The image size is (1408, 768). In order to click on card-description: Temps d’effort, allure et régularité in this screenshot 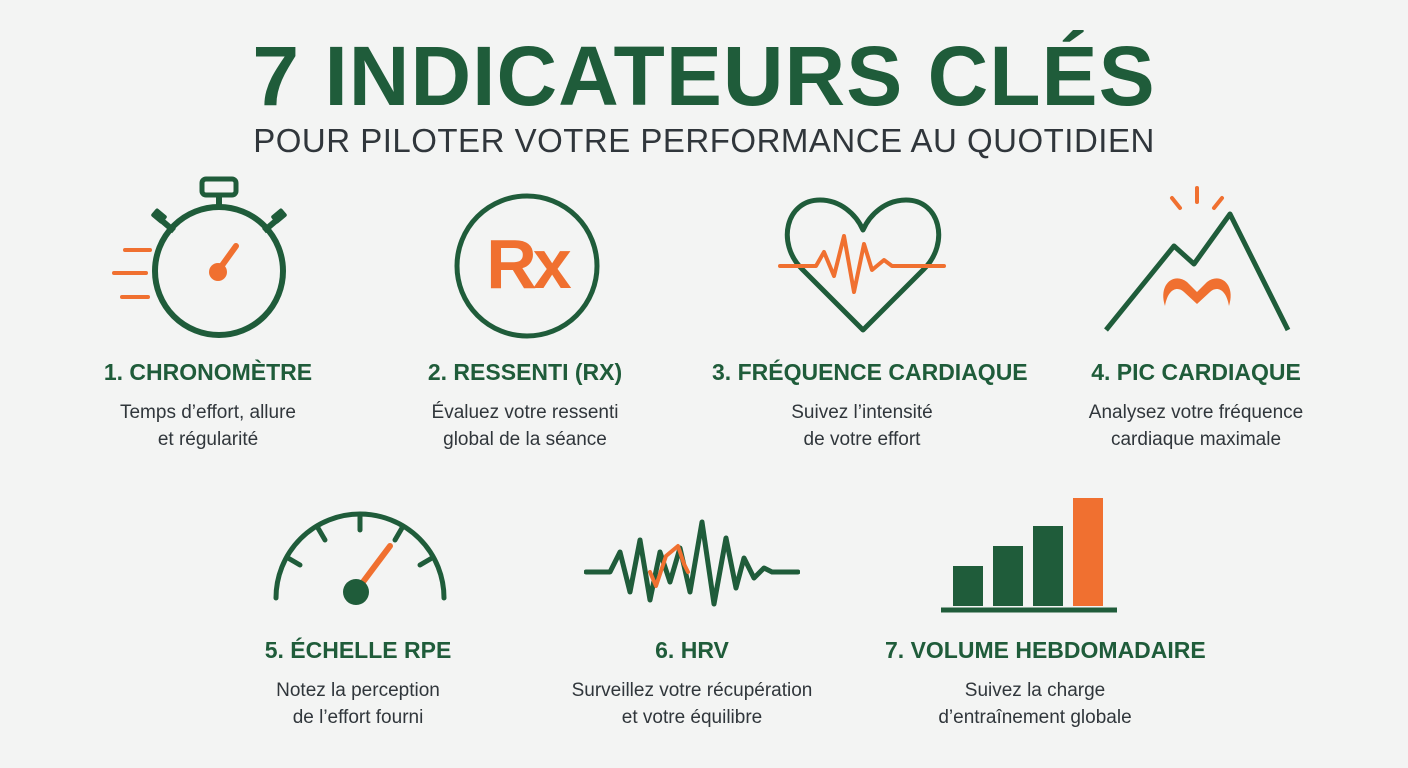, I will do `click(207, 426)`.